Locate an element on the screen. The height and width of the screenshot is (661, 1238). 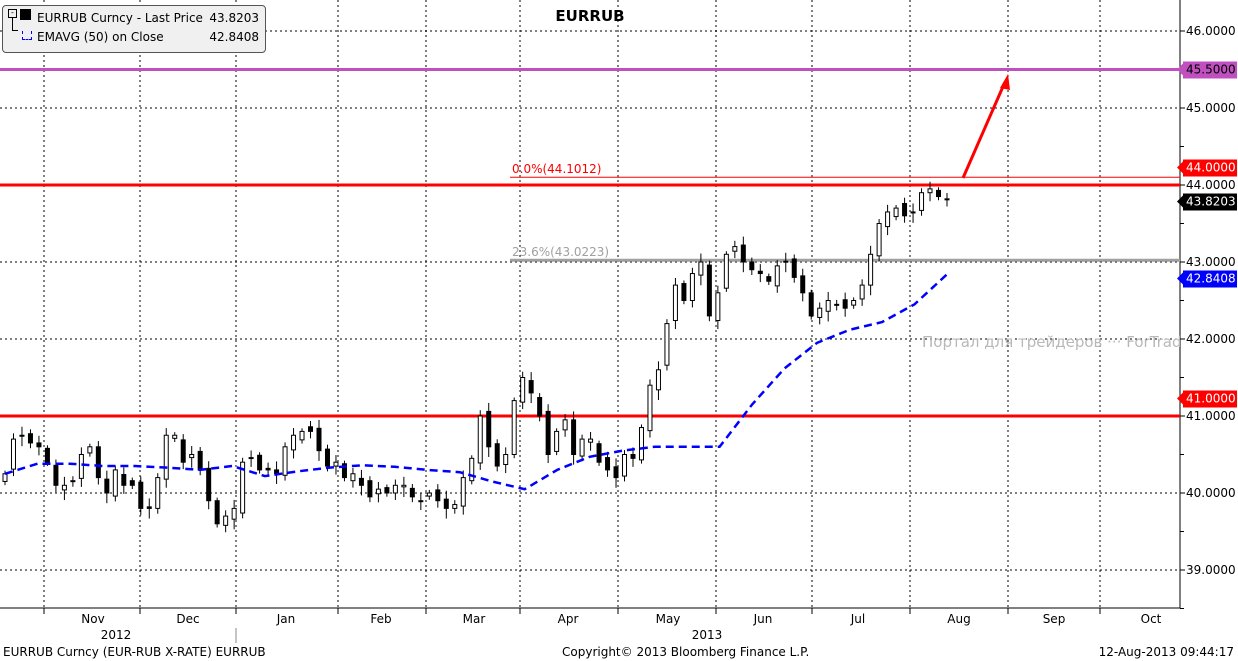
fib-label-23-6: 23.6%(43.0223) is located at coordinates (561, 252).